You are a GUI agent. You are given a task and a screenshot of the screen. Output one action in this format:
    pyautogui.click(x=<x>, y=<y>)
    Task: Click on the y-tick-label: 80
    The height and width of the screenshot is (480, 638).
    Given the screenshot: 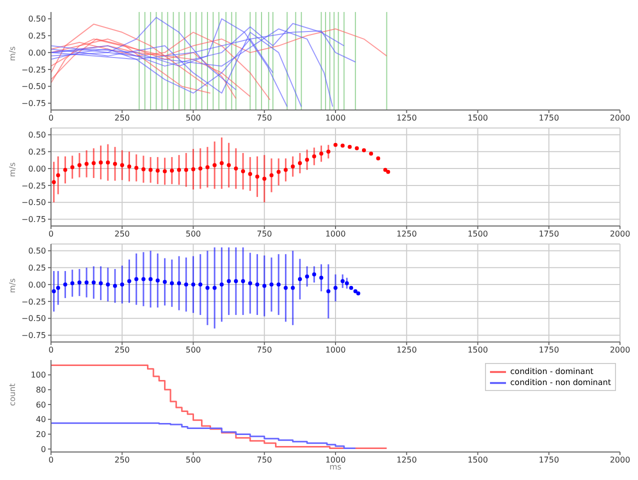 What is the action you would take?
    pyautogui.click(x=41, y=390)
    